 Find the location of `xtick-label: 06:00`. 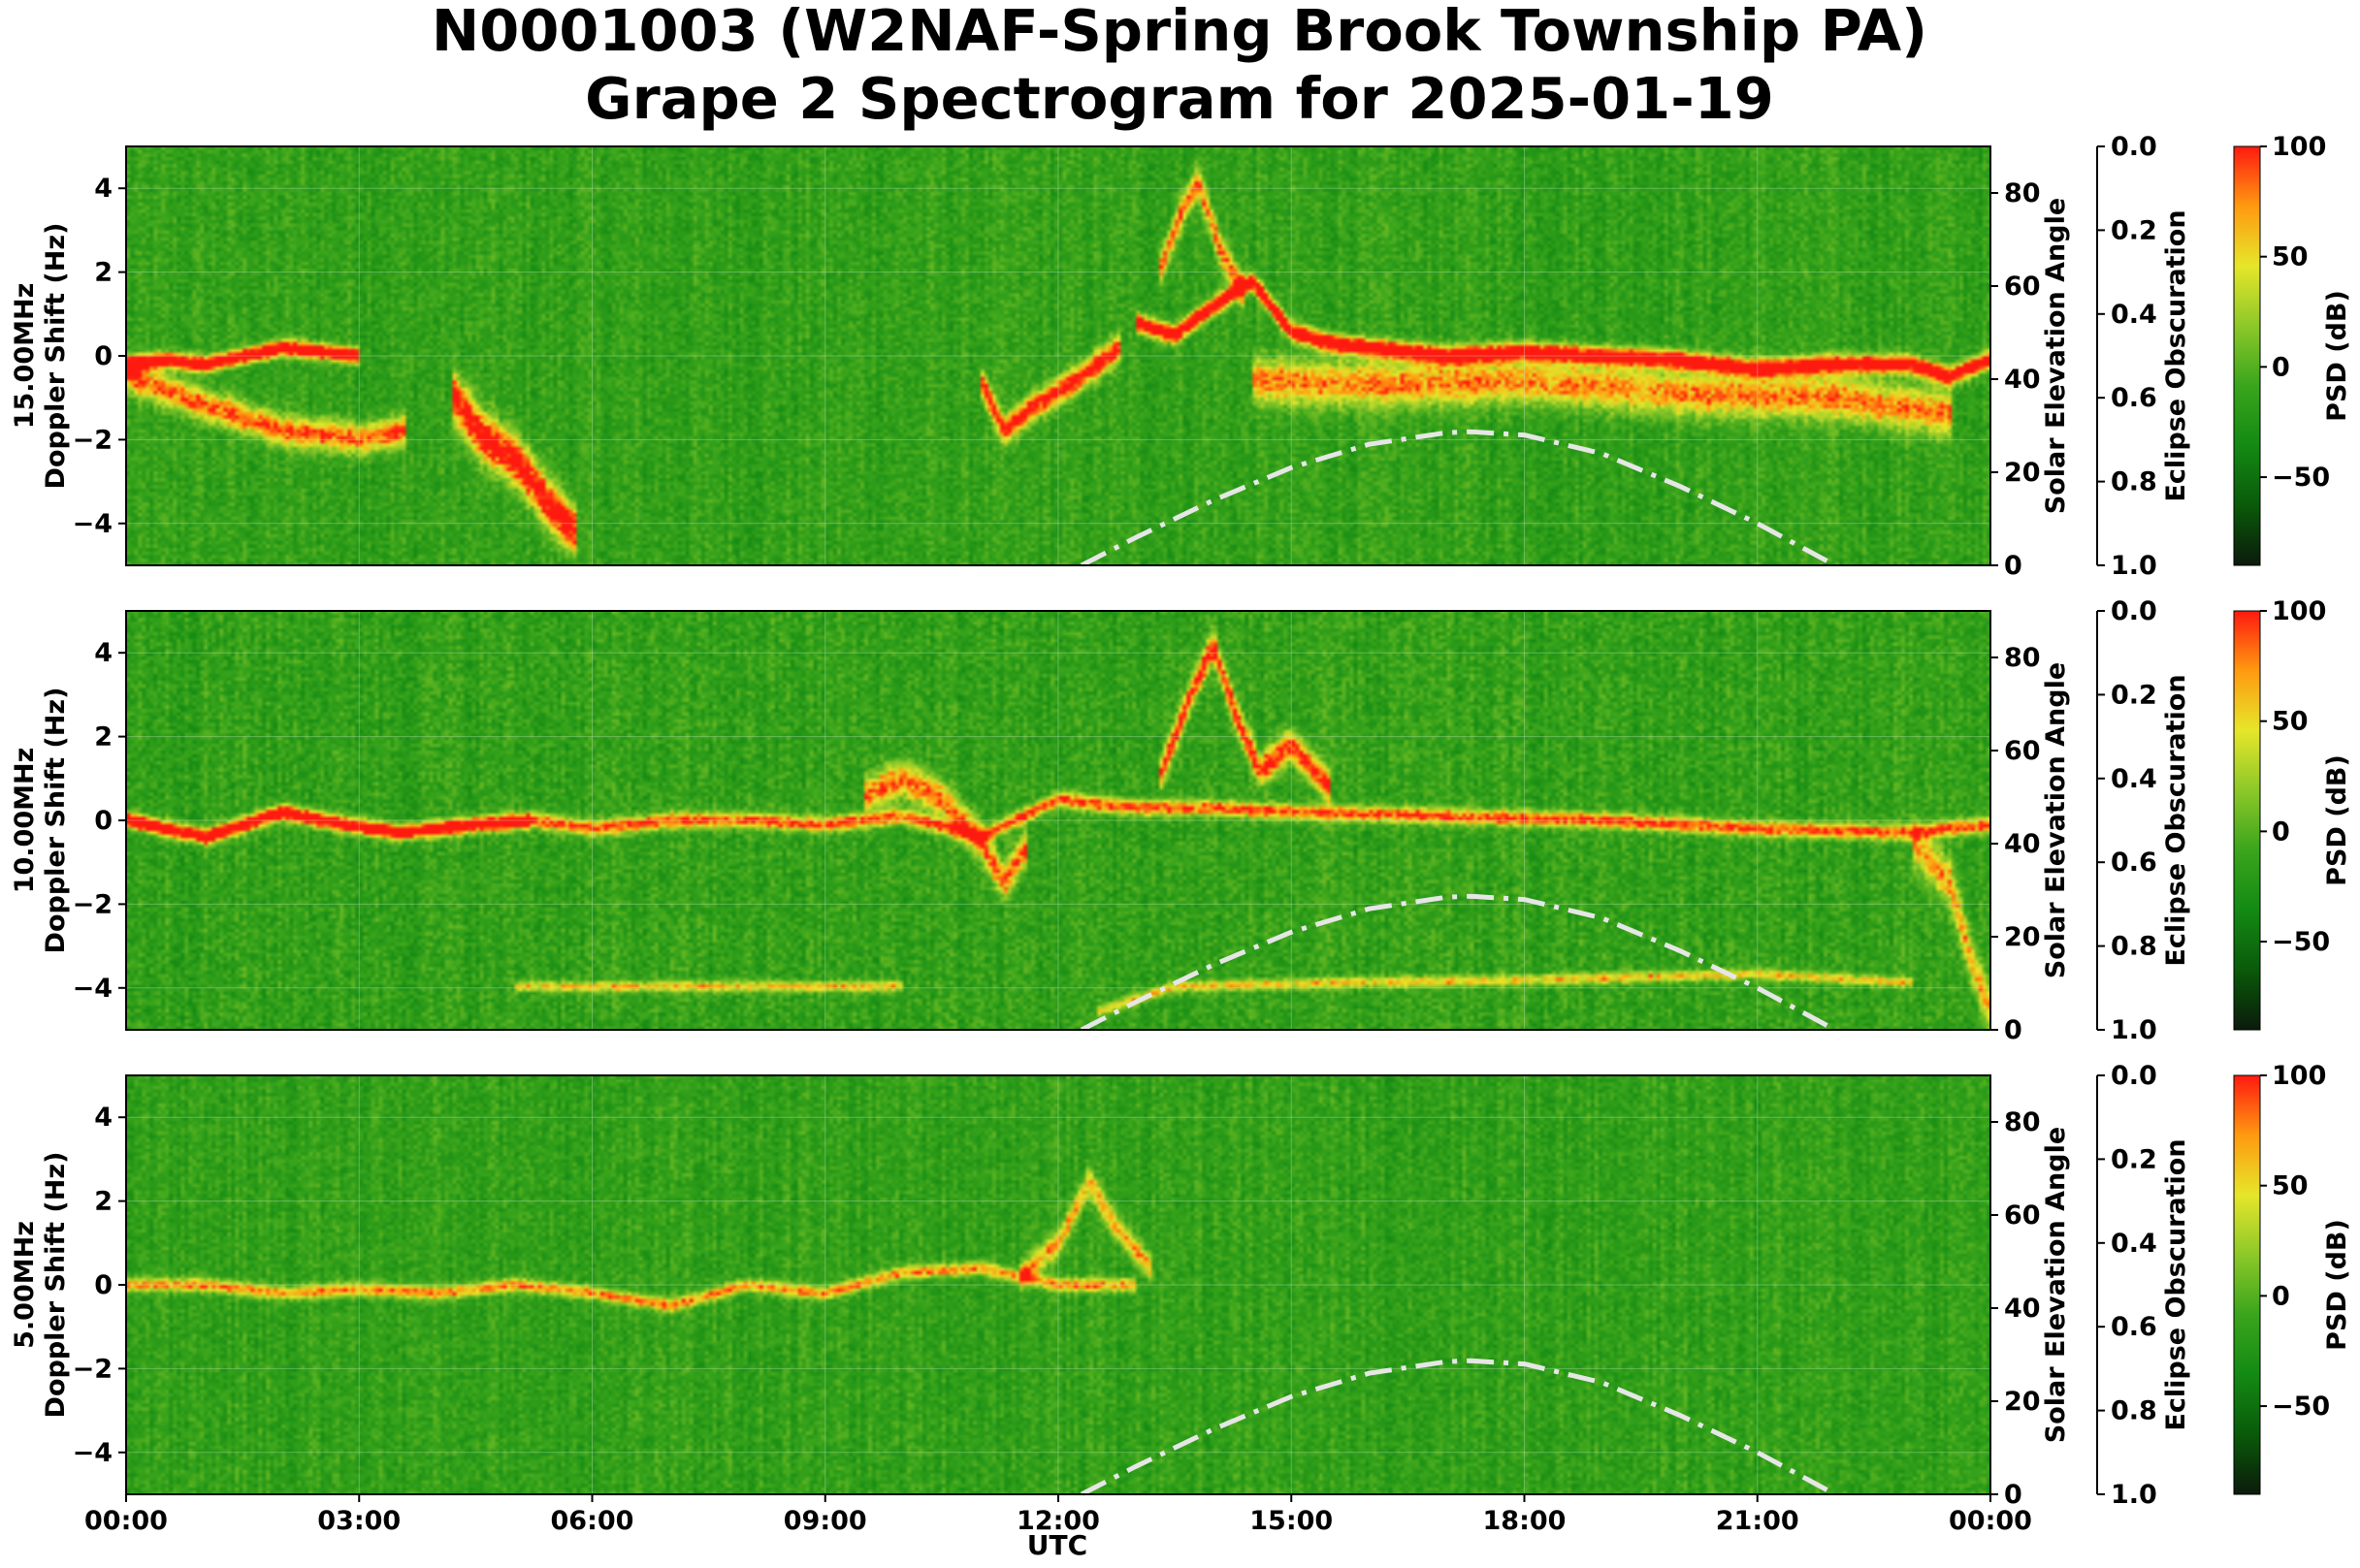

xtick-label: 06:00 is located at coordinates (592, 1521).